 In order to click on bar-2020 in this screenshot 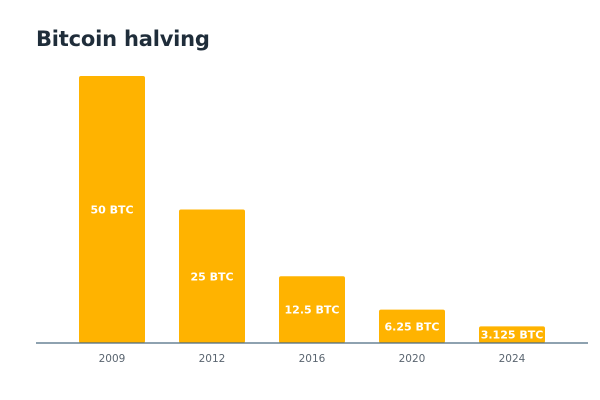, I will do `click(412, 326)`.